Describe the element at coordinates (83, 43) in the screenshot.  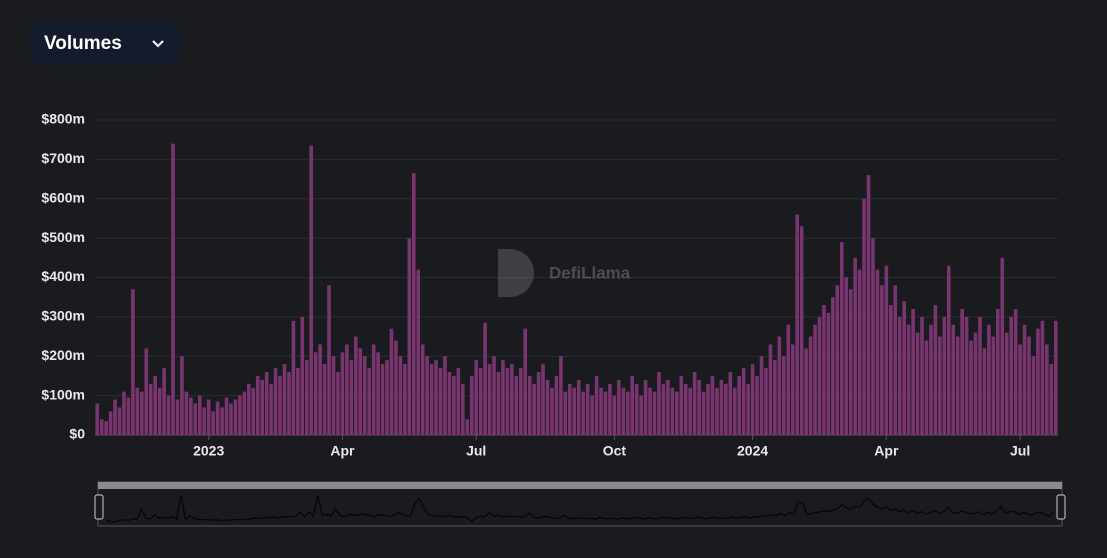
I see `selector-label: Volumes` at that location.